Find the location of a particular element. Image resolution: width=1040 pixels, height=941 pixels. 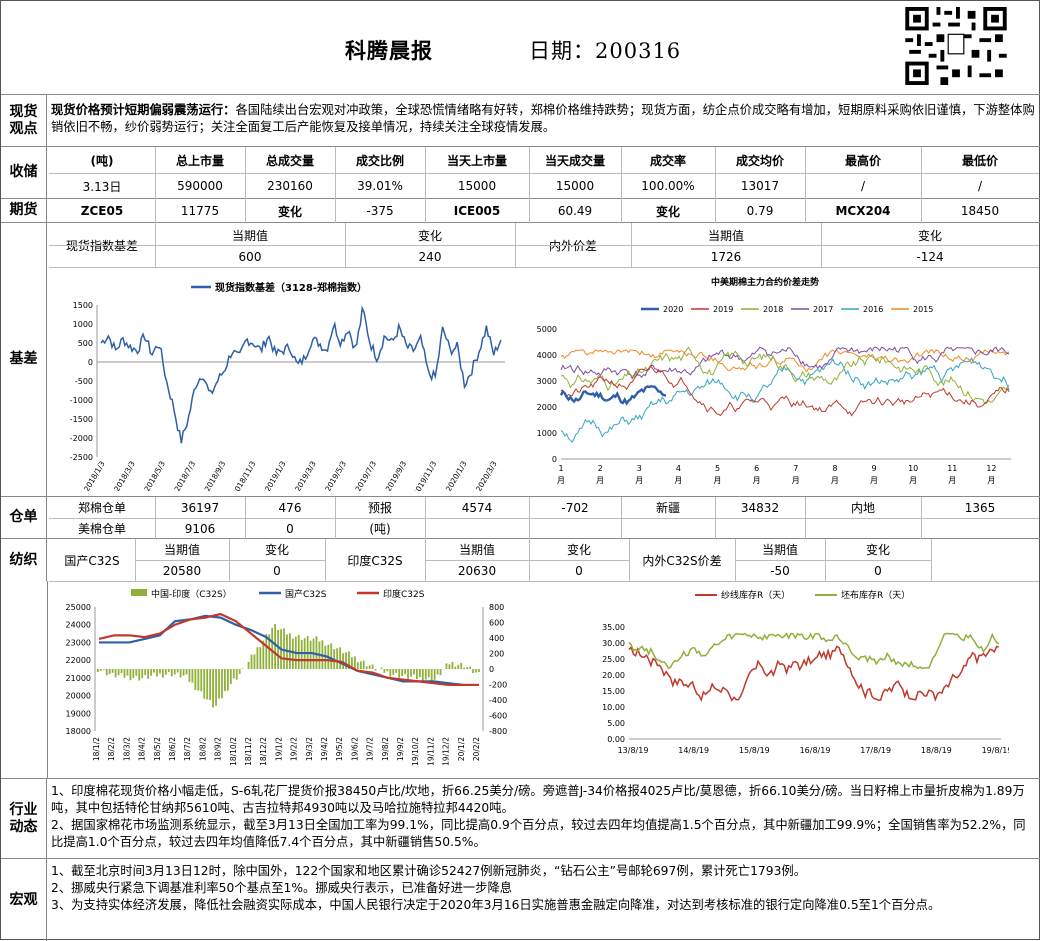

chart3-xtick: 18/10/2 is located at coordinates (233, 751).